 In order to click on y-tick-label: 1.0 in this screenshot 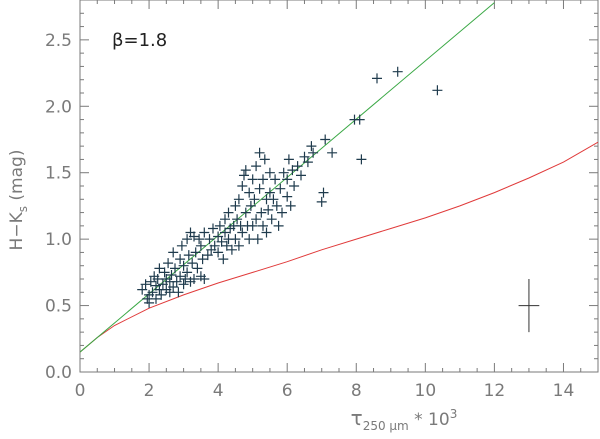, I will do `click(58, 240)`.